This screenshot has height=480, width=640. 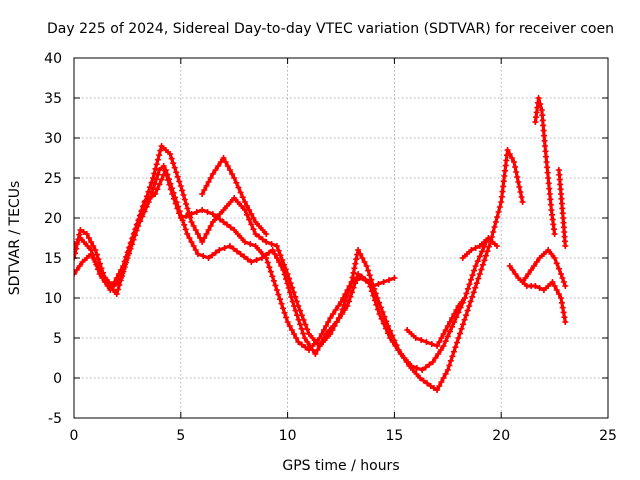 I want to click on x-tick-label: 15, so click(x=394, y=436).